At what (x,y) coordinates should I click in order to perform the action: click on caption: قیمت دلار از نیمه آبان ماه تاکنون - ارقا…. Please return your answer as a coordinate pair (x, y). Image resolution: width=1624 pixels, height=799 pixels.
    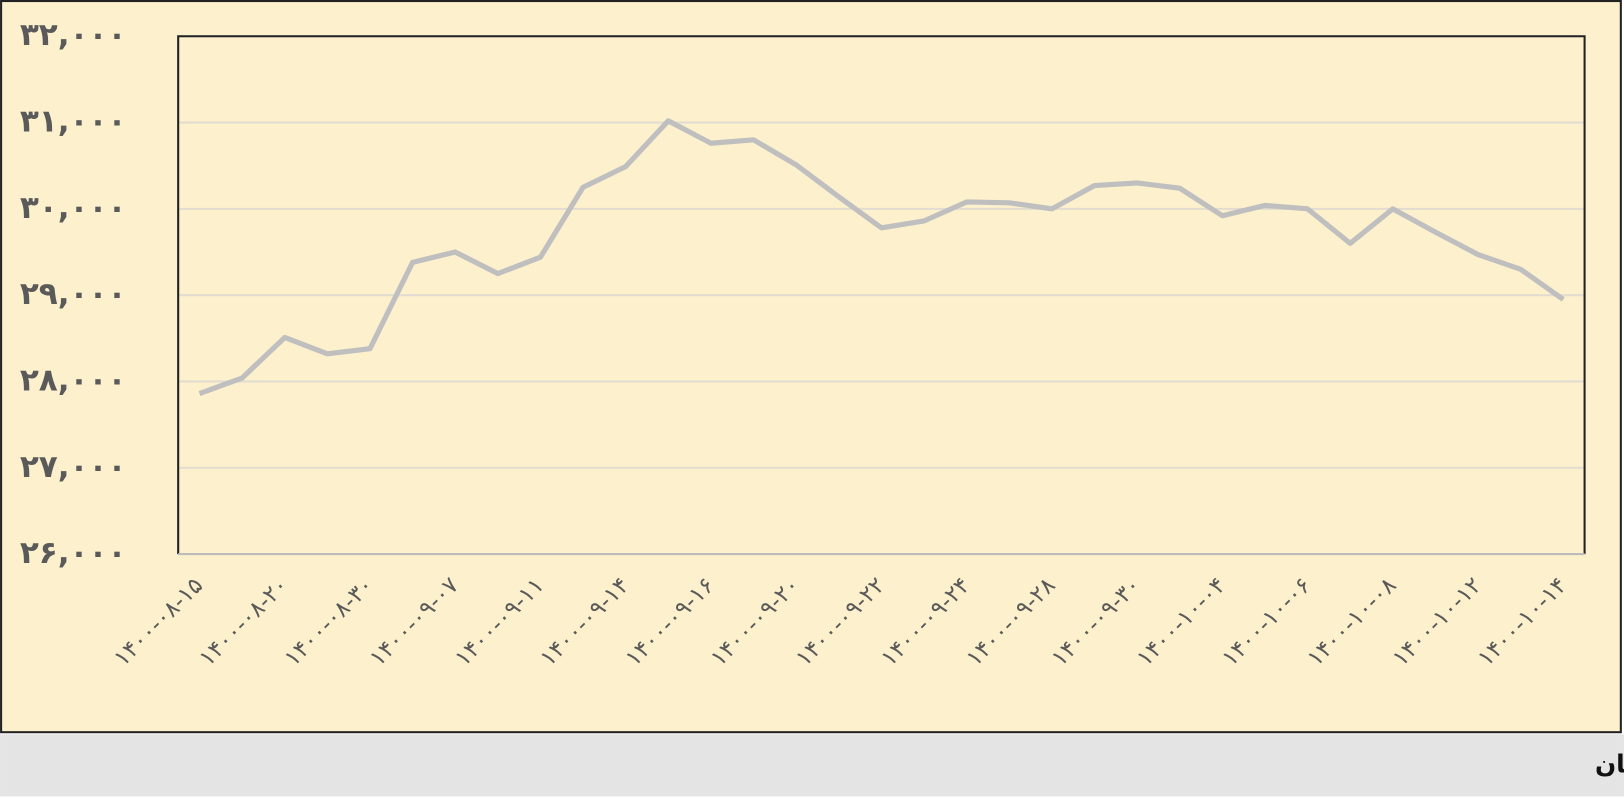
    Looking at the image, I should click on (1609, 763).